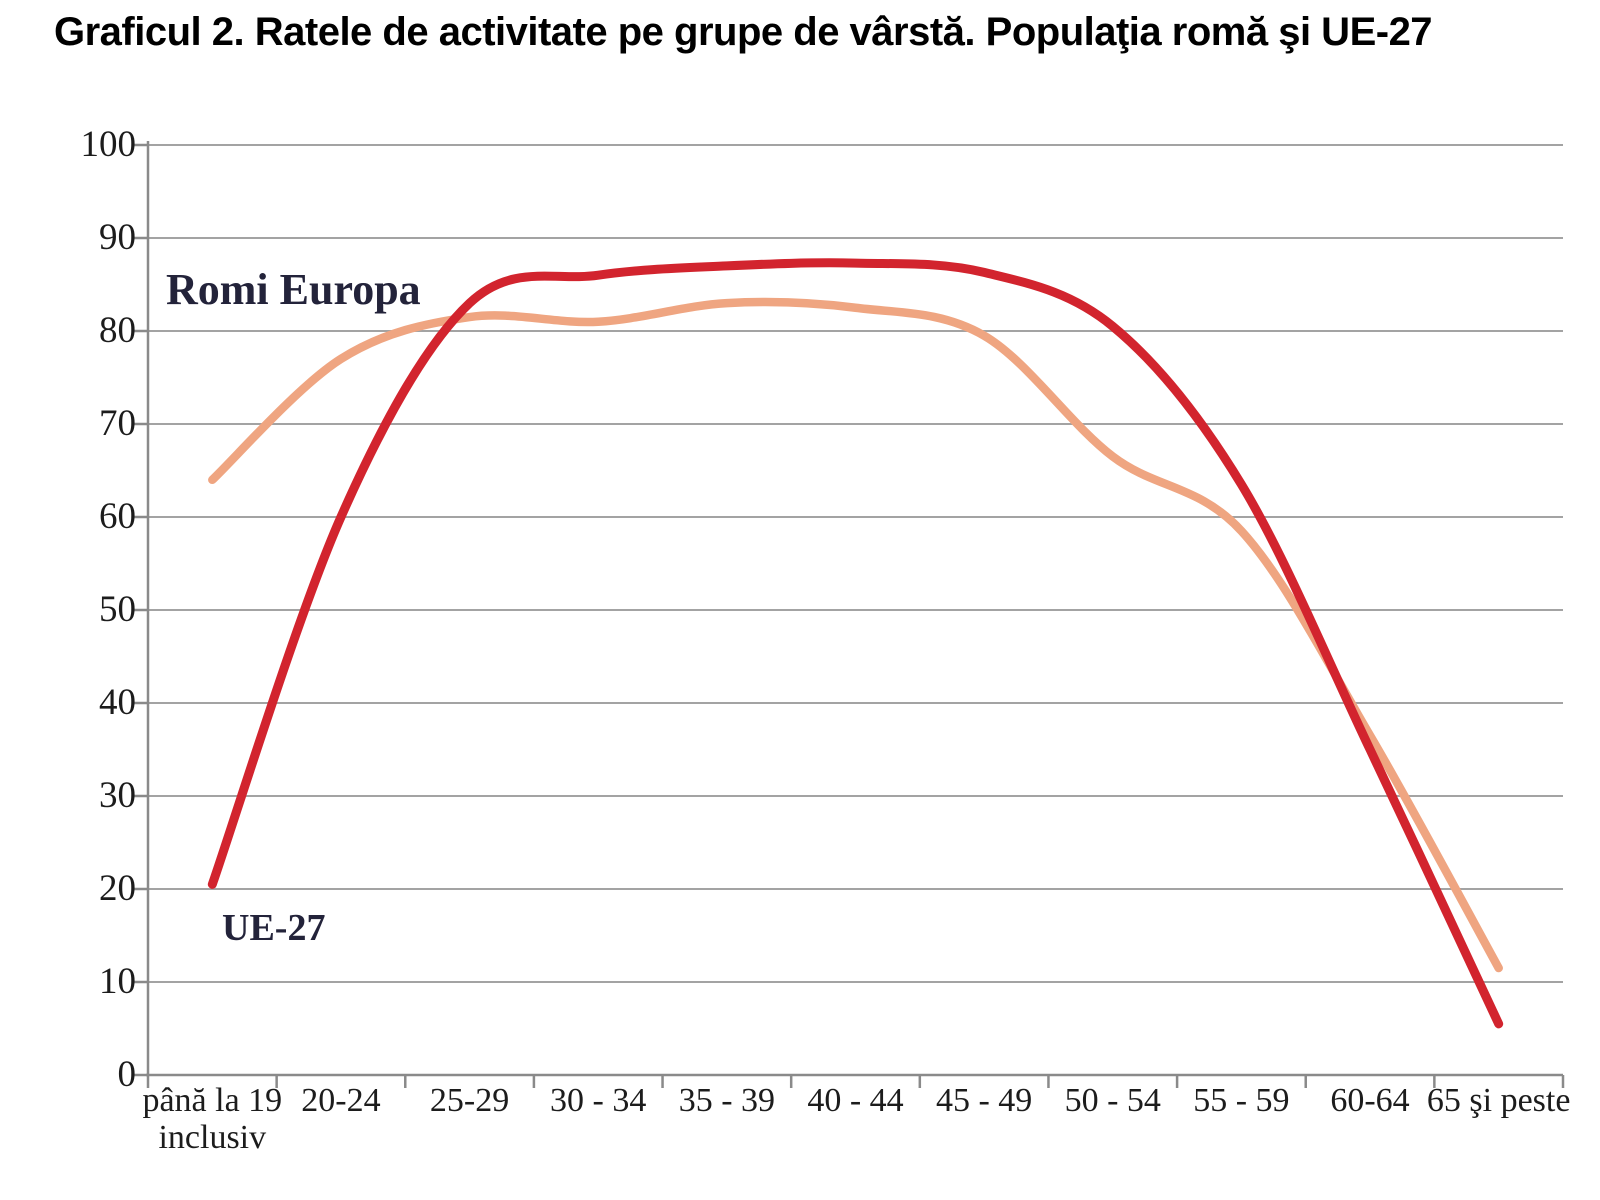 The height and width of the screenshot is (1200, 1600). What do you see at coordinates (1370, 1100) in the screenshot?
I see `x-tick-label: 60-64` at bounding box center [1370, 1100].